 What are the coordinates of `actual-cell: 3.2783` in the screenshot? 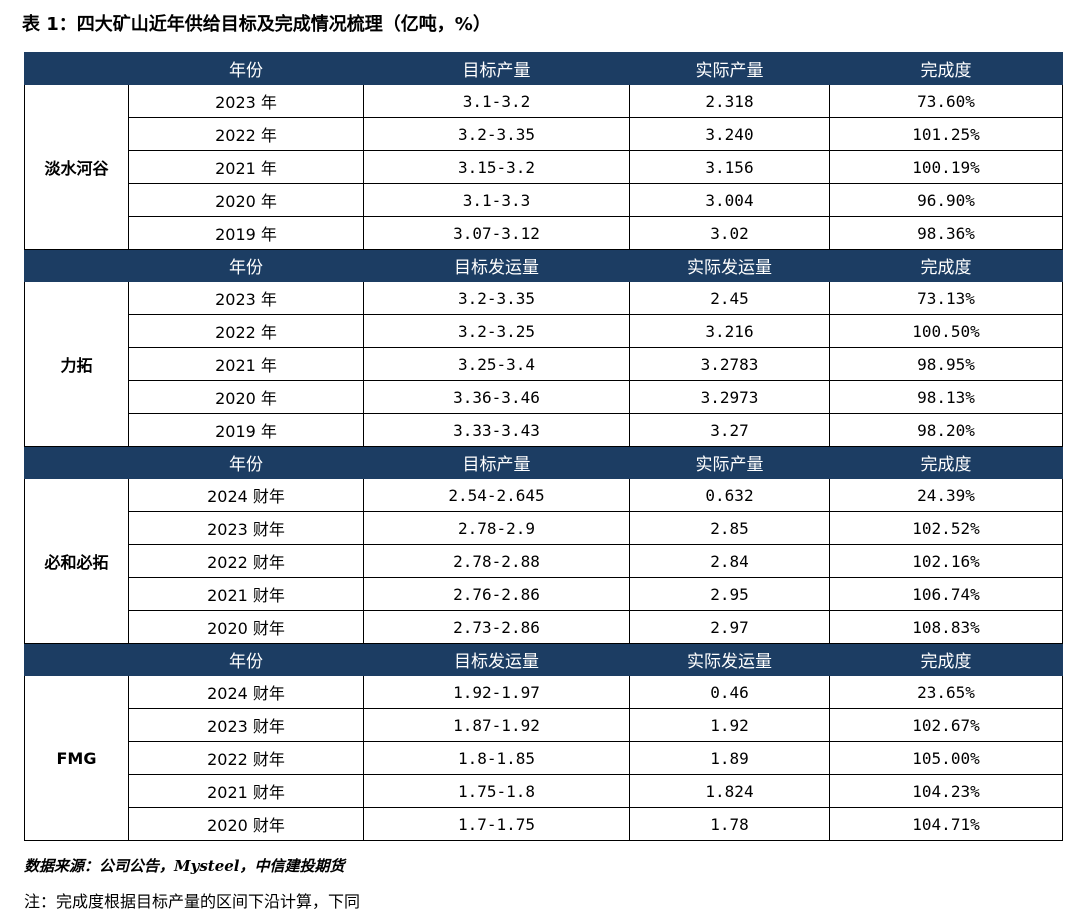 It's located at (729, 364).